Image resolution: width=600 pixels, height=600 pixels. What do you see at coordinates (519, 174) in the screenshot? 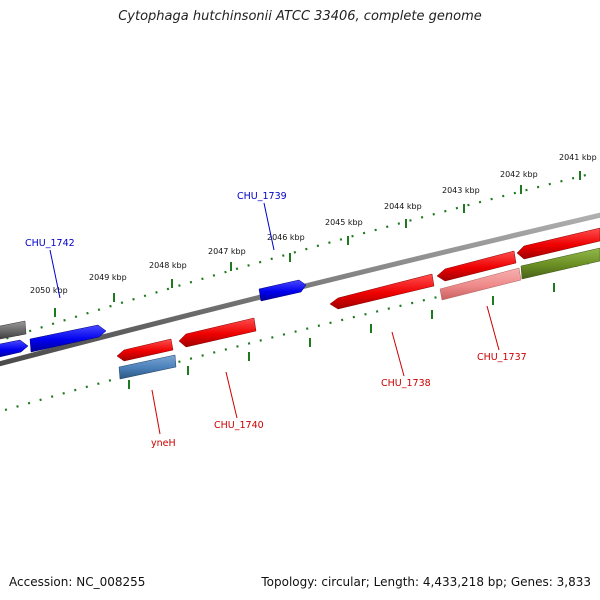
I see `tick-label-2042: 2042 kbp` at bounding box center [519, 174].